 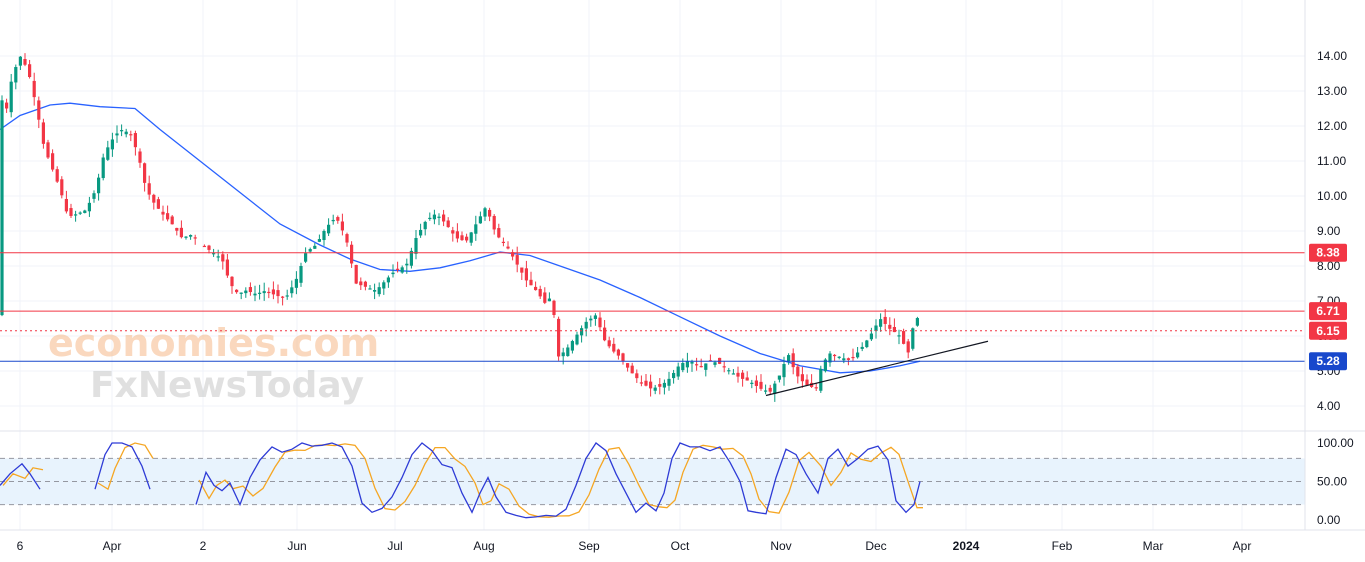 I want to click on watermark-fxnewstoday: FxNewsToday, so click(x=227, y=385).